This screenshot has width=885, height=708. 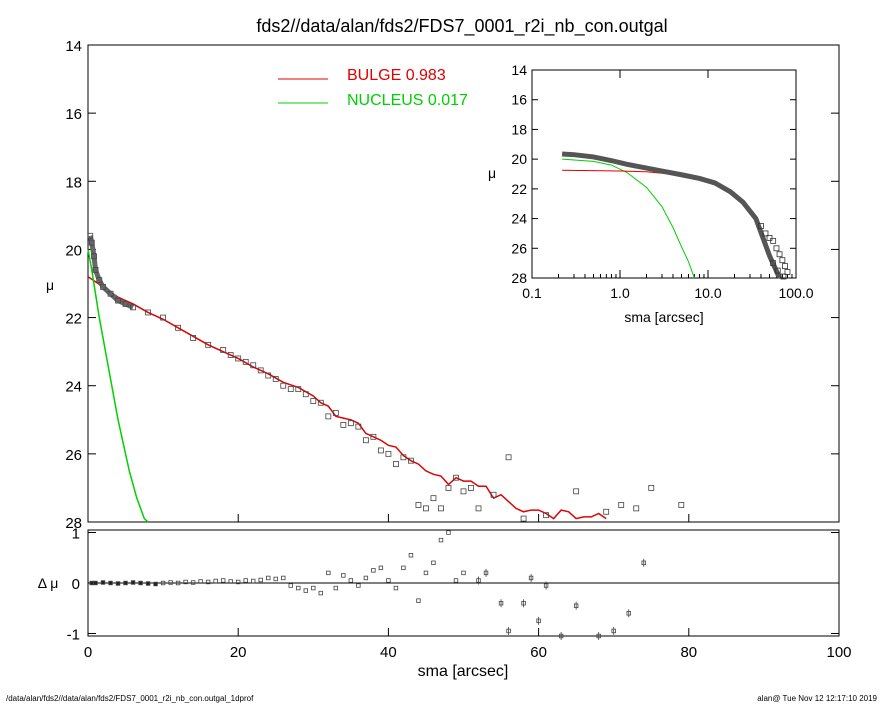 I want to click on footer-timestamp: alan@ Tue Nov 12 12:17:10 2019, so click(x=817, y=698).